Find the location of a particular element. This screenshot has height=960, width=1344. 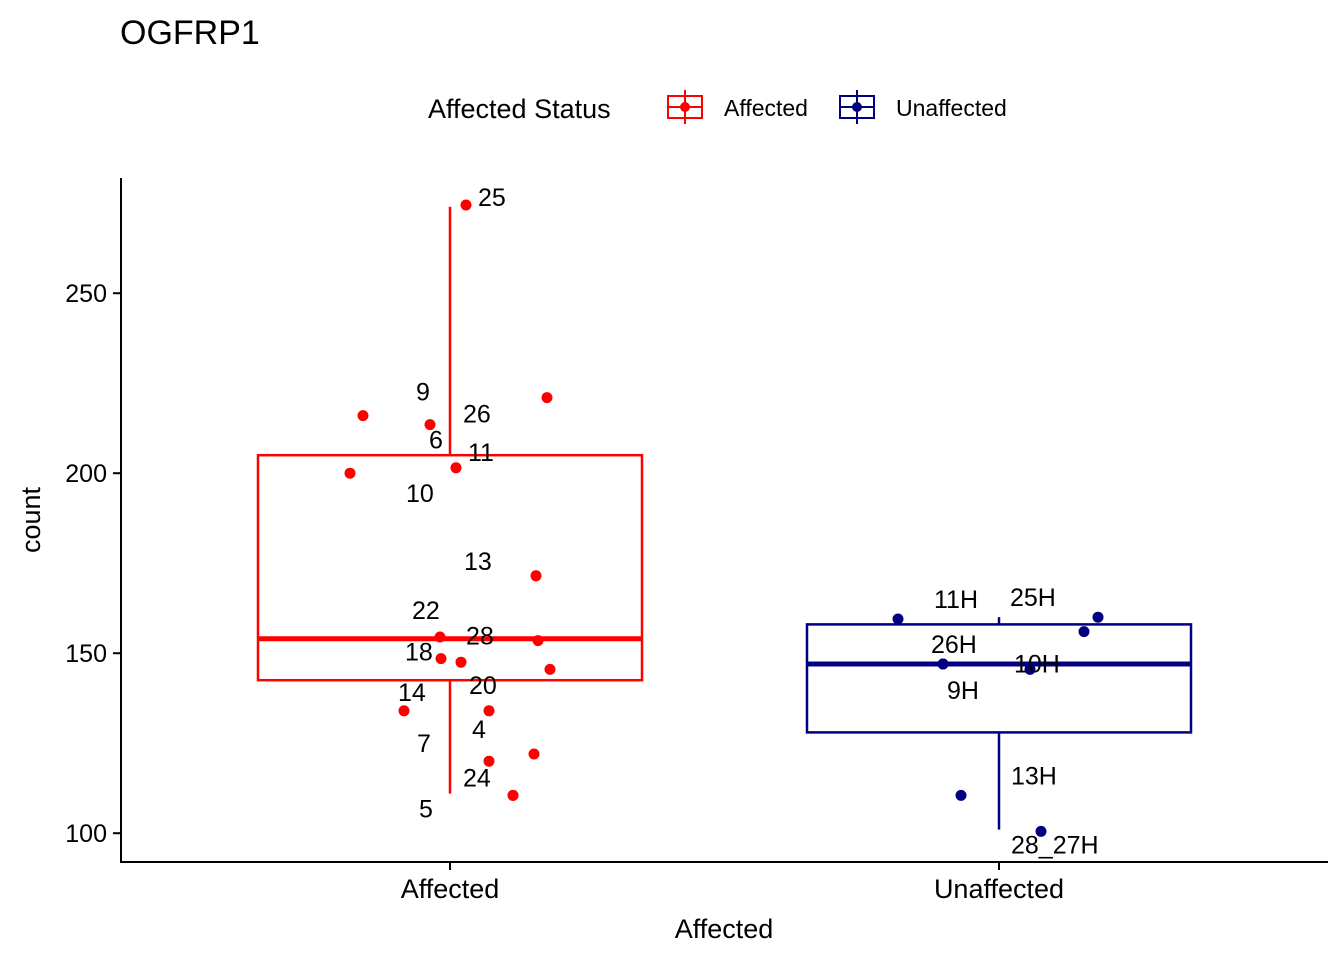

y-tick-label: 150 is located at coordinates (86, 654).